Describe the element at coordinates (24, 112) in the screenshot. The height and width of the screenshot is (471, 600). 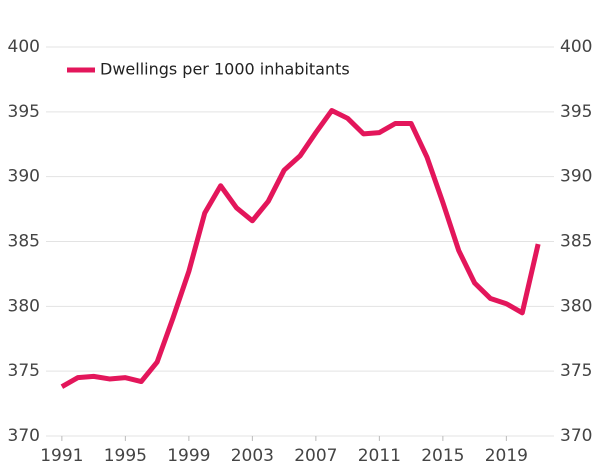
I see `y-tick-label: 395` at that location.